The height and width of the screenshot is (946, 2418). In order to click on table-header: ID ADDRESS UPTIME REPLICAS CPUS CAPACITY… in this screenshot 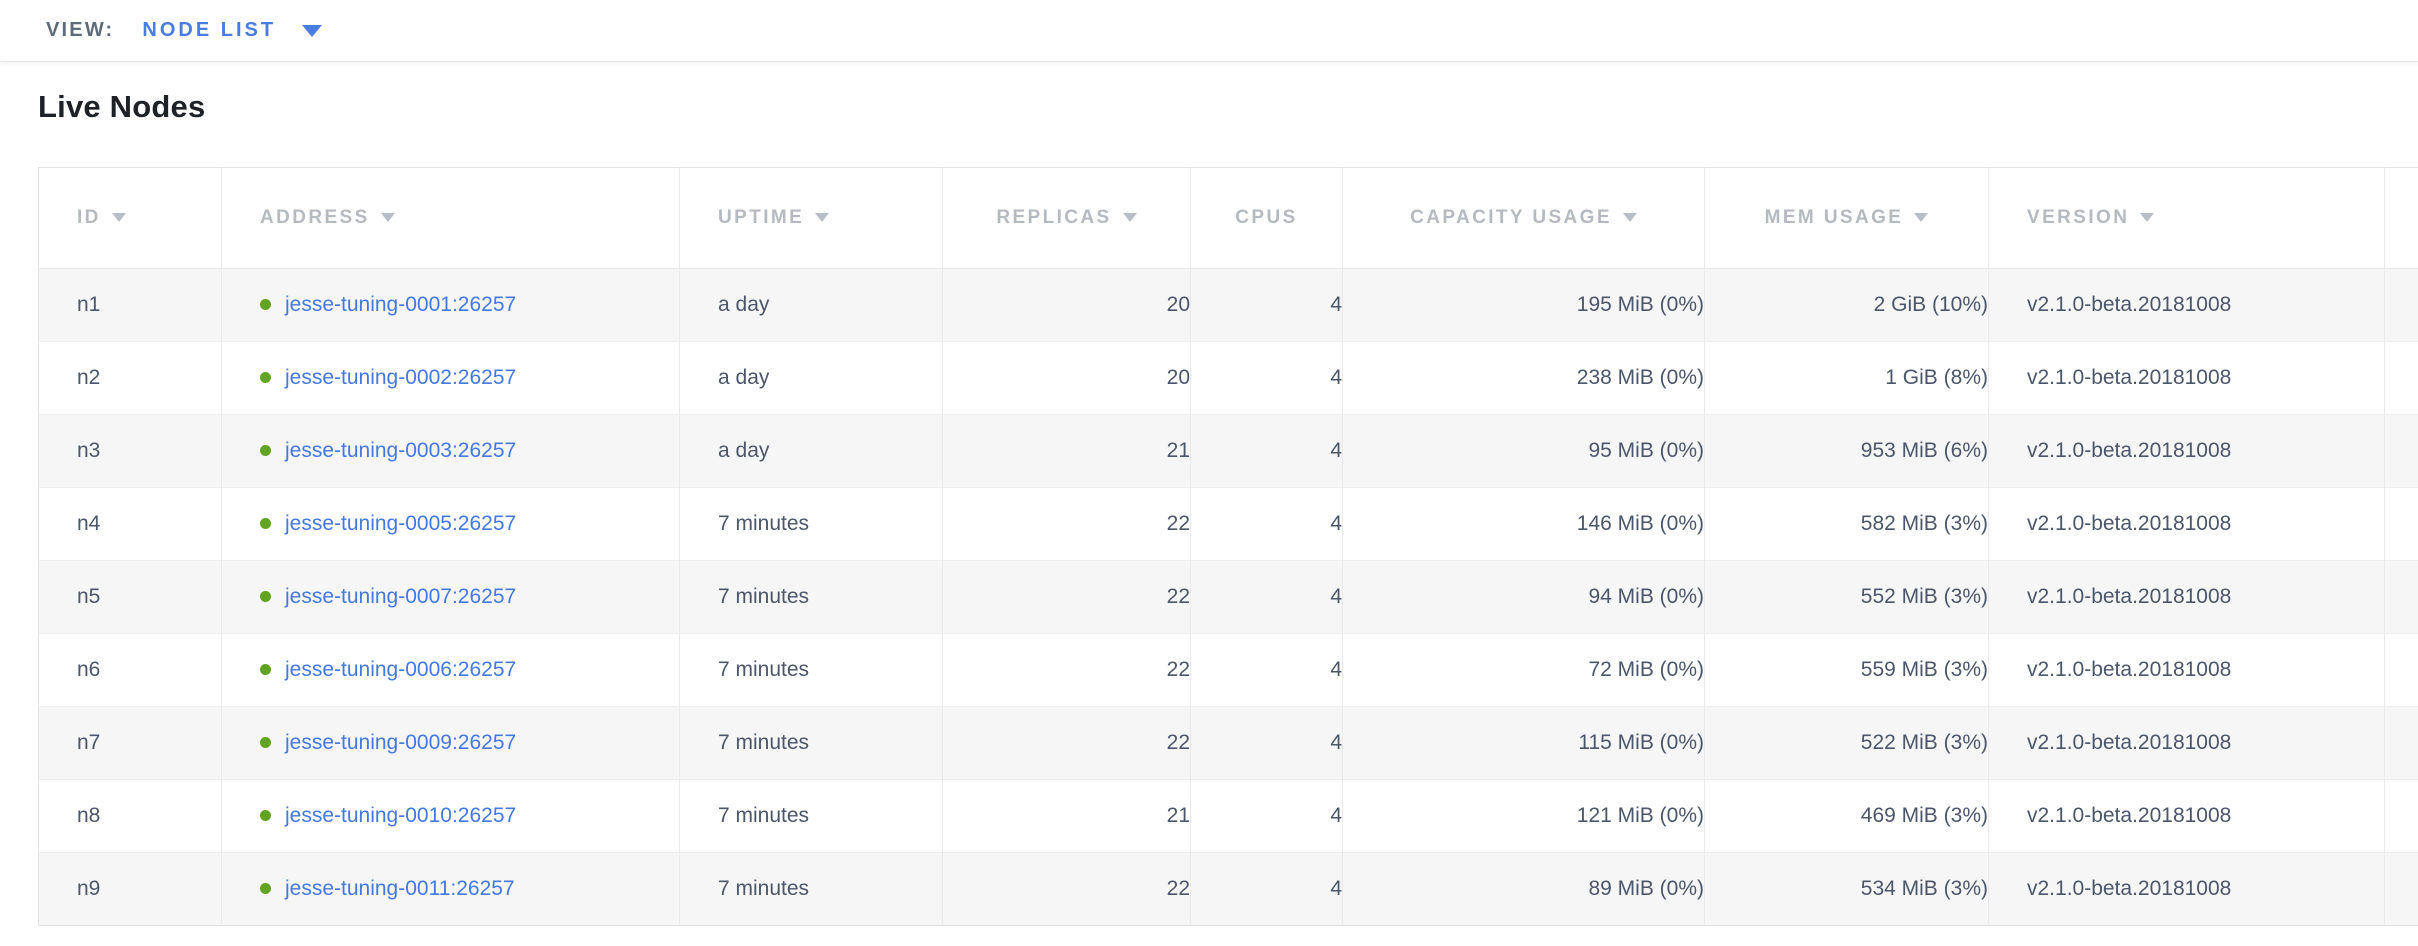, I will do `click(1228, 218)`.